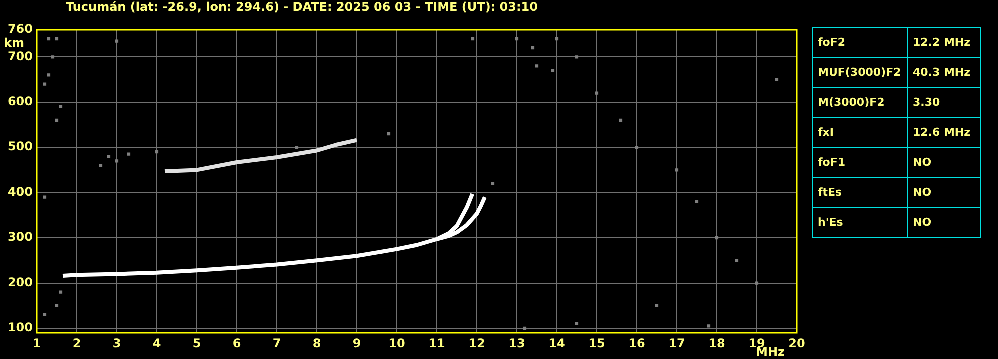 This screenshot has width=998, height=359. What do you see at coordinates (944, 103) in the screenshot?
I see `text: 3.30` at bounding box center [944, 103].